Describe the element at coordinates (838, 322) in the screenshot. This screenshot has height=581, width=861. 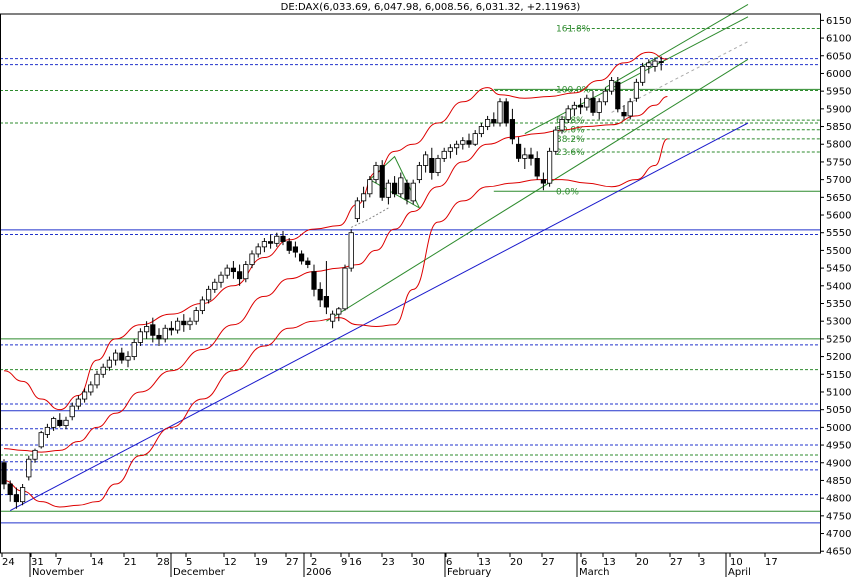
I see `y-label-17: 5300` at that location.